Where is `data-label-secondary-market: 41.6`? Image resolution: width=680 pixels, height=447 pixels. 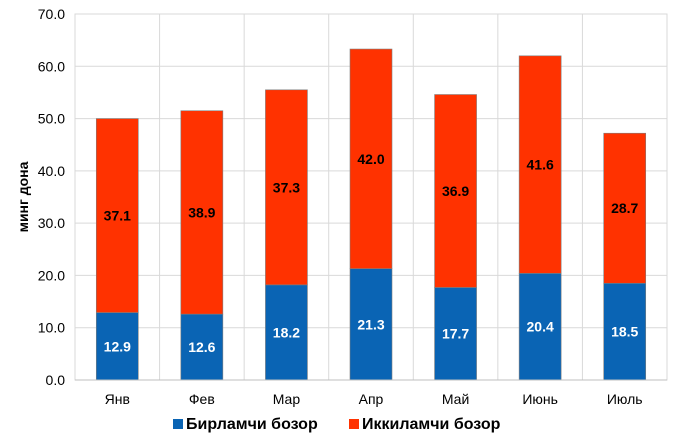 data-label-secondary-market: 41.6 is located at coordinates (540, 165).